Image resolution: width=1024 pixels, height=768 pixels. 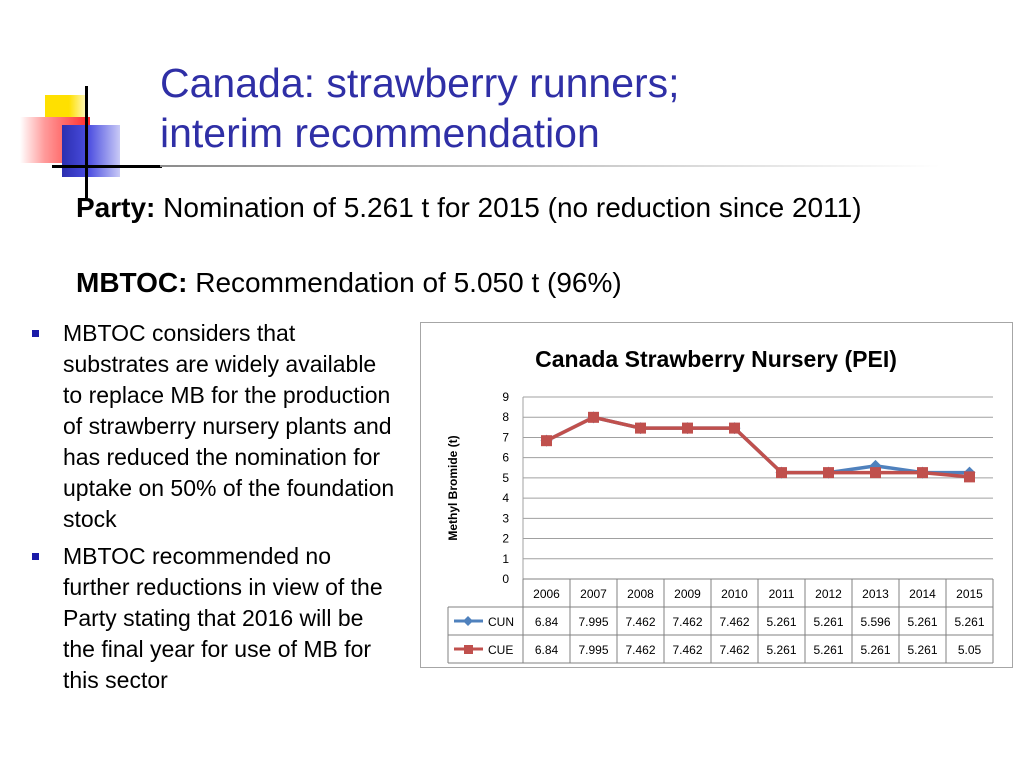 What do you see at coordinates (505, 559) in the screenshot?
I see `y-tick-label: 1` at bounding box center [505, 559].